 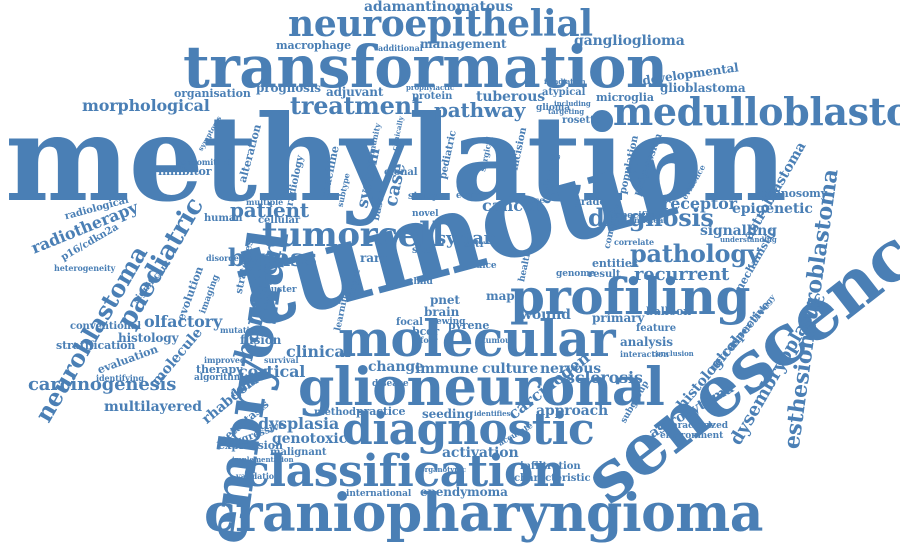 What do you see at coordinates (318, 351) in the screenshot?
I see `word-clinical: clinical` at bounding box center [318, 351].